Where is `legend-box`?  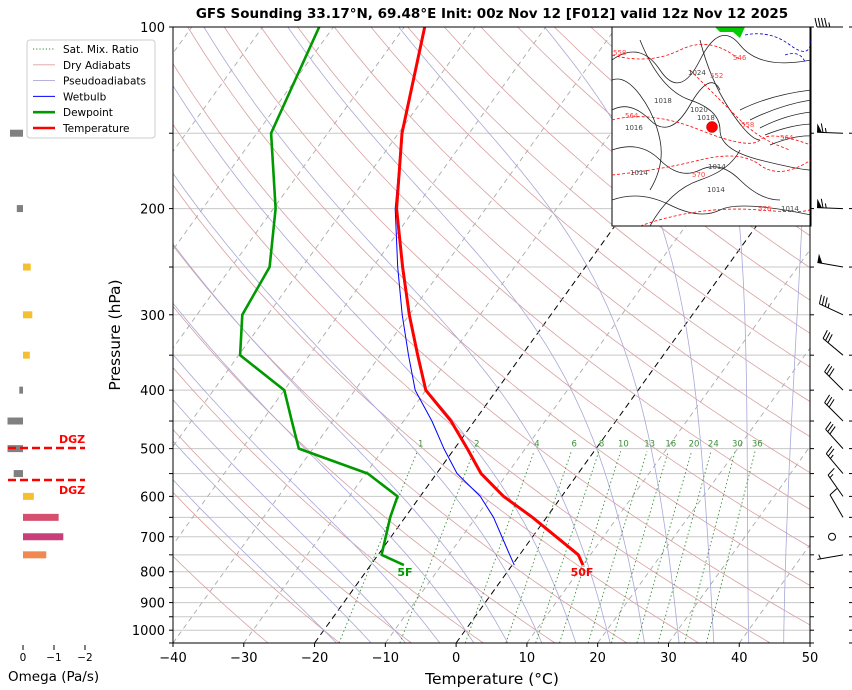
legend-box is located at coordinates (91, 89).